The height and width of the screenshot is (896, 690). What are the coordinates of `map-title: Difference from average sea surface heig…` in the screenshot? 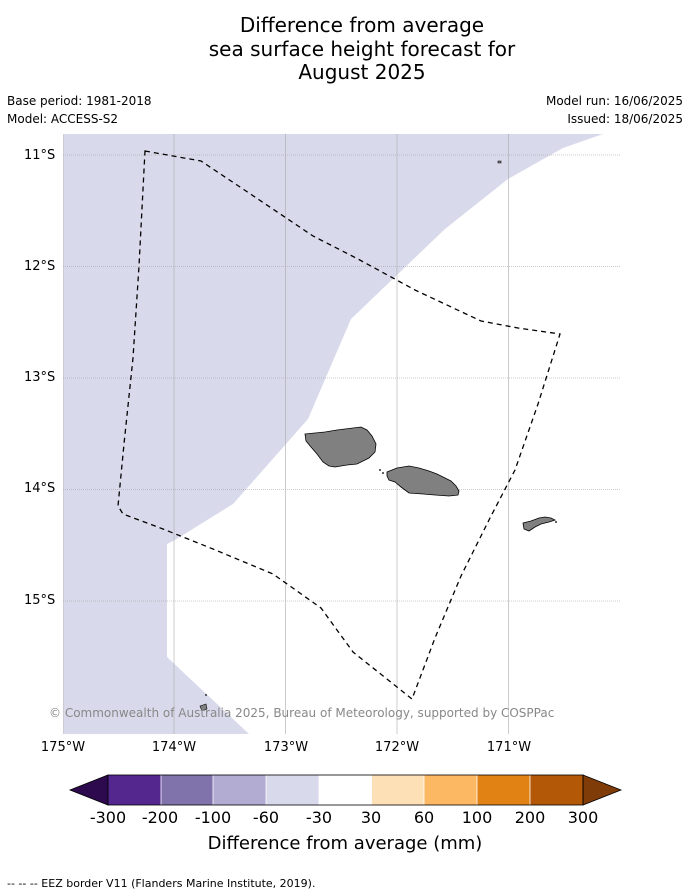 It's located at (345, 49).